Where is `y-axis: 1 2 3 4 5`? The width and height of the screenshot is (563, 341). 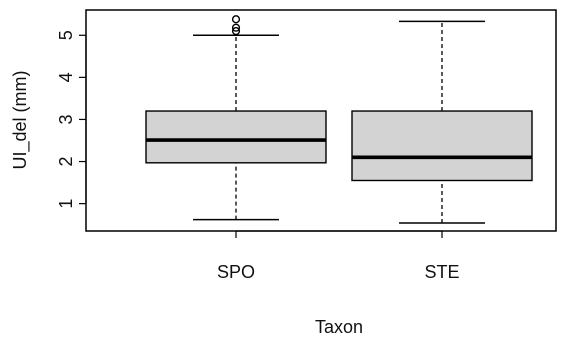 y-axis: 1 2 3 4 5 is located at coordinates (71, 119).